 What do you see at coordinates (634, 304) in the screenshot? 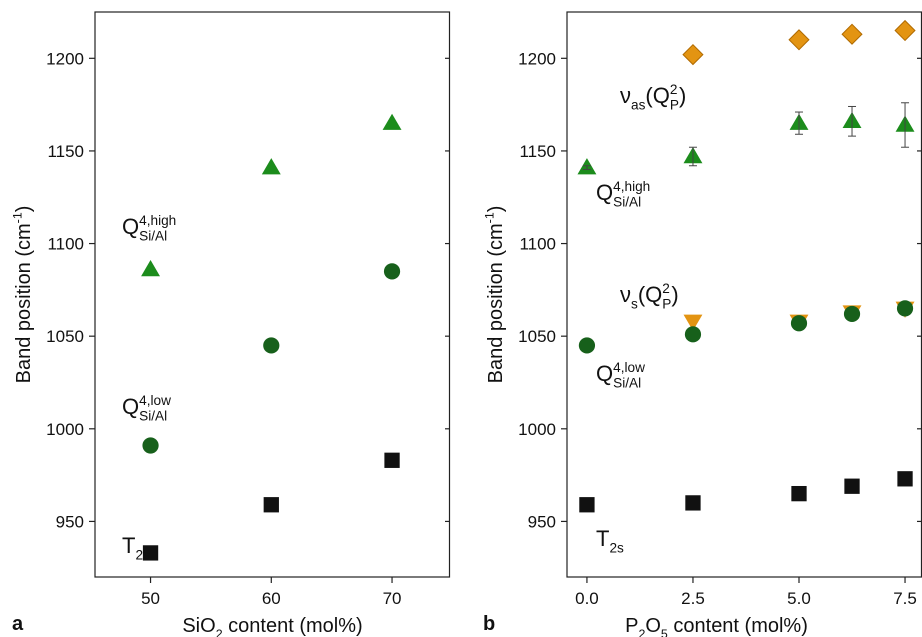
I see `annotation-part: s` at bounding box center [634, 304].